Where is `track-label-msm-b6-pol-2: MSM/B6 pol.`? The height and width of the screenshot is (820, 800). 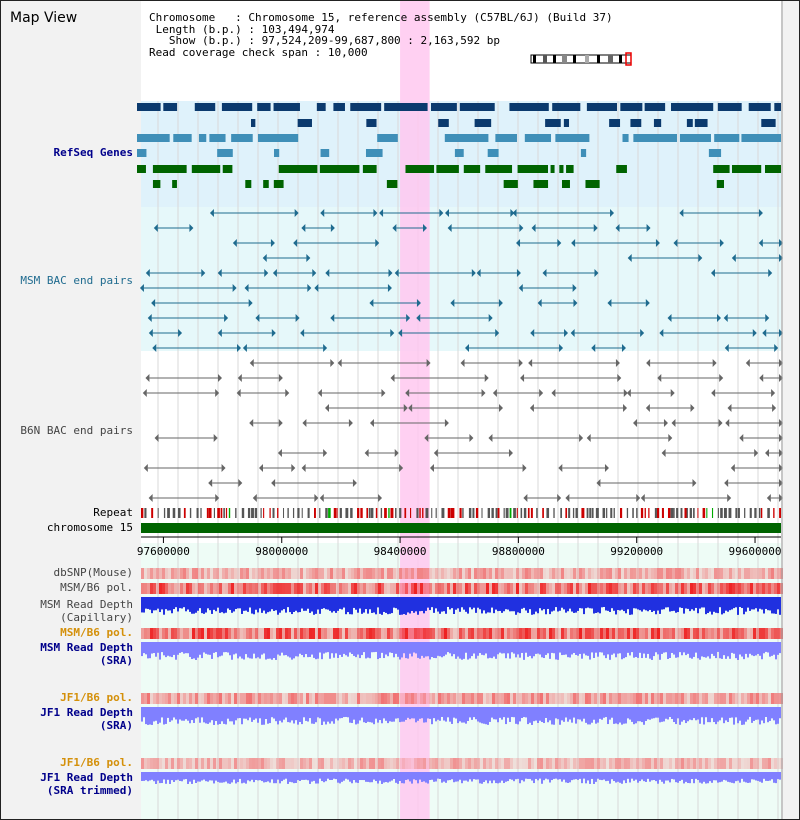 track-label-msm-b6-pol-2: MSM/B6 pol. is located at coordinates (96, 632).